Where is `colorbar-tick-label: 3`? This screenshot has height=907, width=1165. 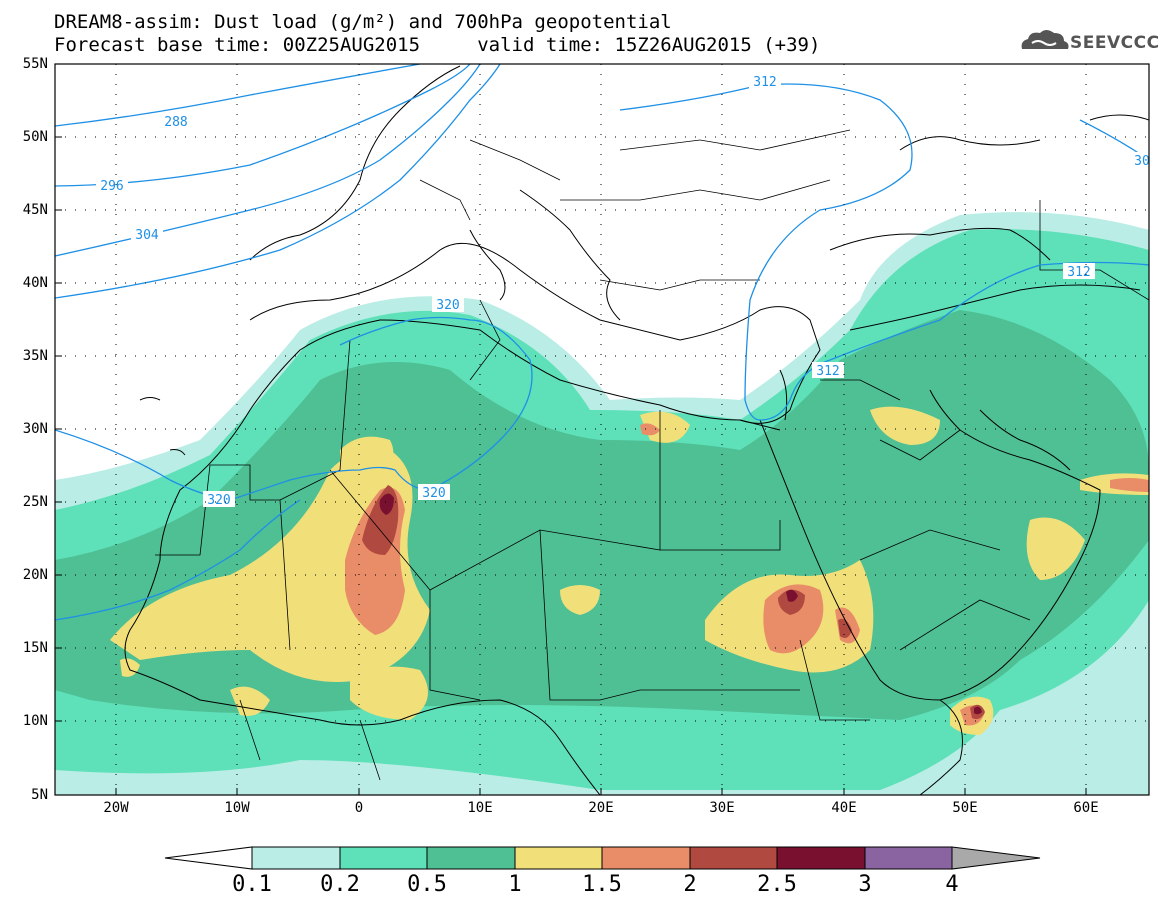 colorbar-tick-label: 3 is located at coordinates (865, 884).